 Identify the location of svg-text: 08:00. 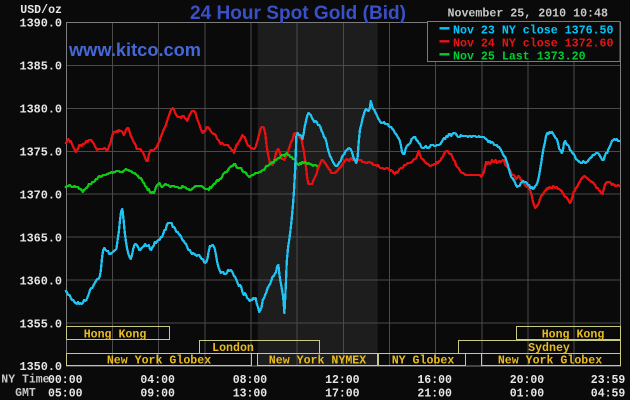
(250, 380).